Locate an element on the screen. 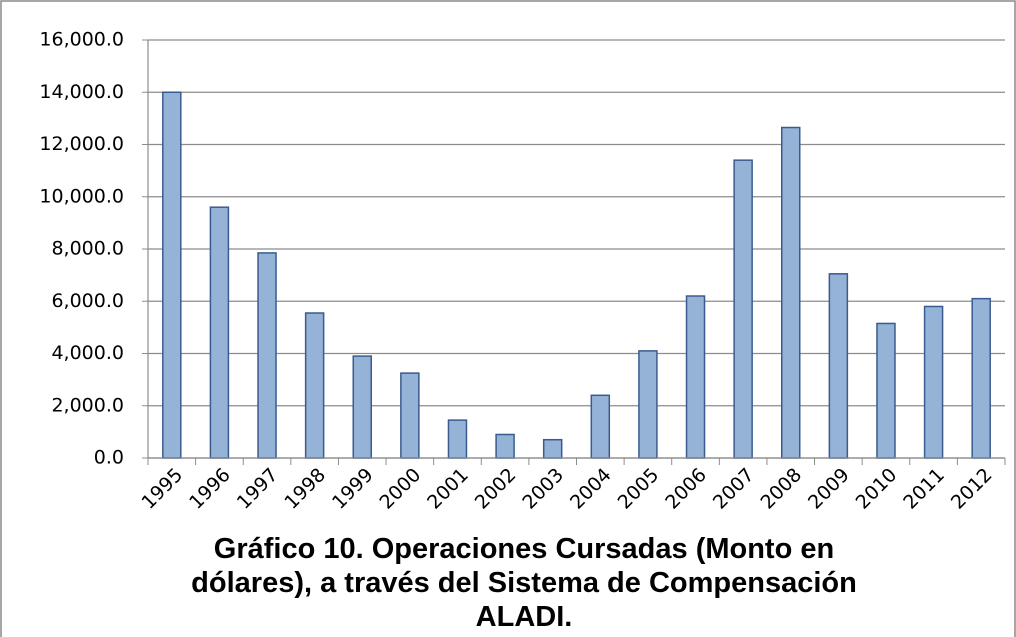 Image resolution: width=1016 pixels, height=637 pixels. y-tick-label: 4,000.0 is located at coordinates (87, 353).